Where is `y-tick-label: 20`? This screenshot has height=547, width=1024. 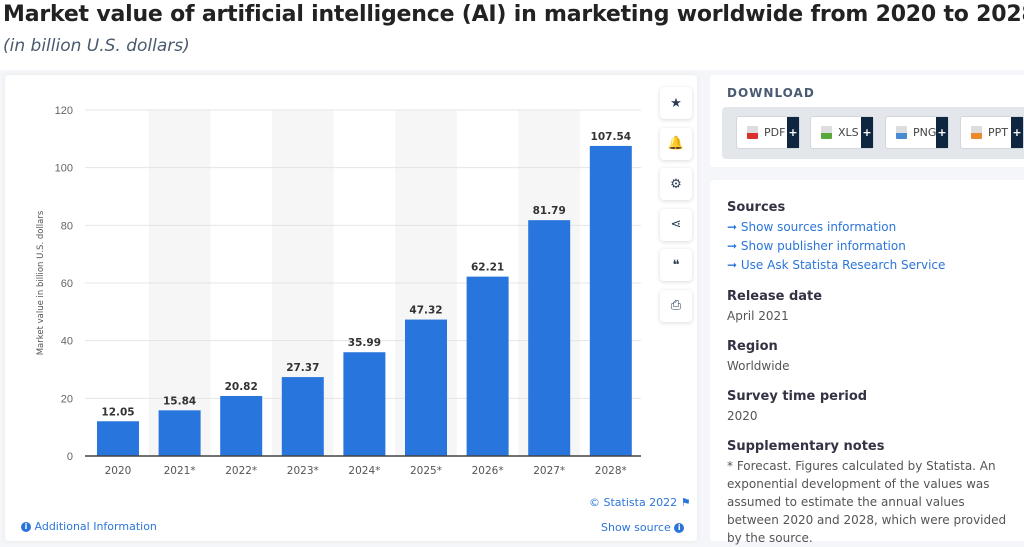
y-tick-label: 20 is located at coordinates (67, 399).